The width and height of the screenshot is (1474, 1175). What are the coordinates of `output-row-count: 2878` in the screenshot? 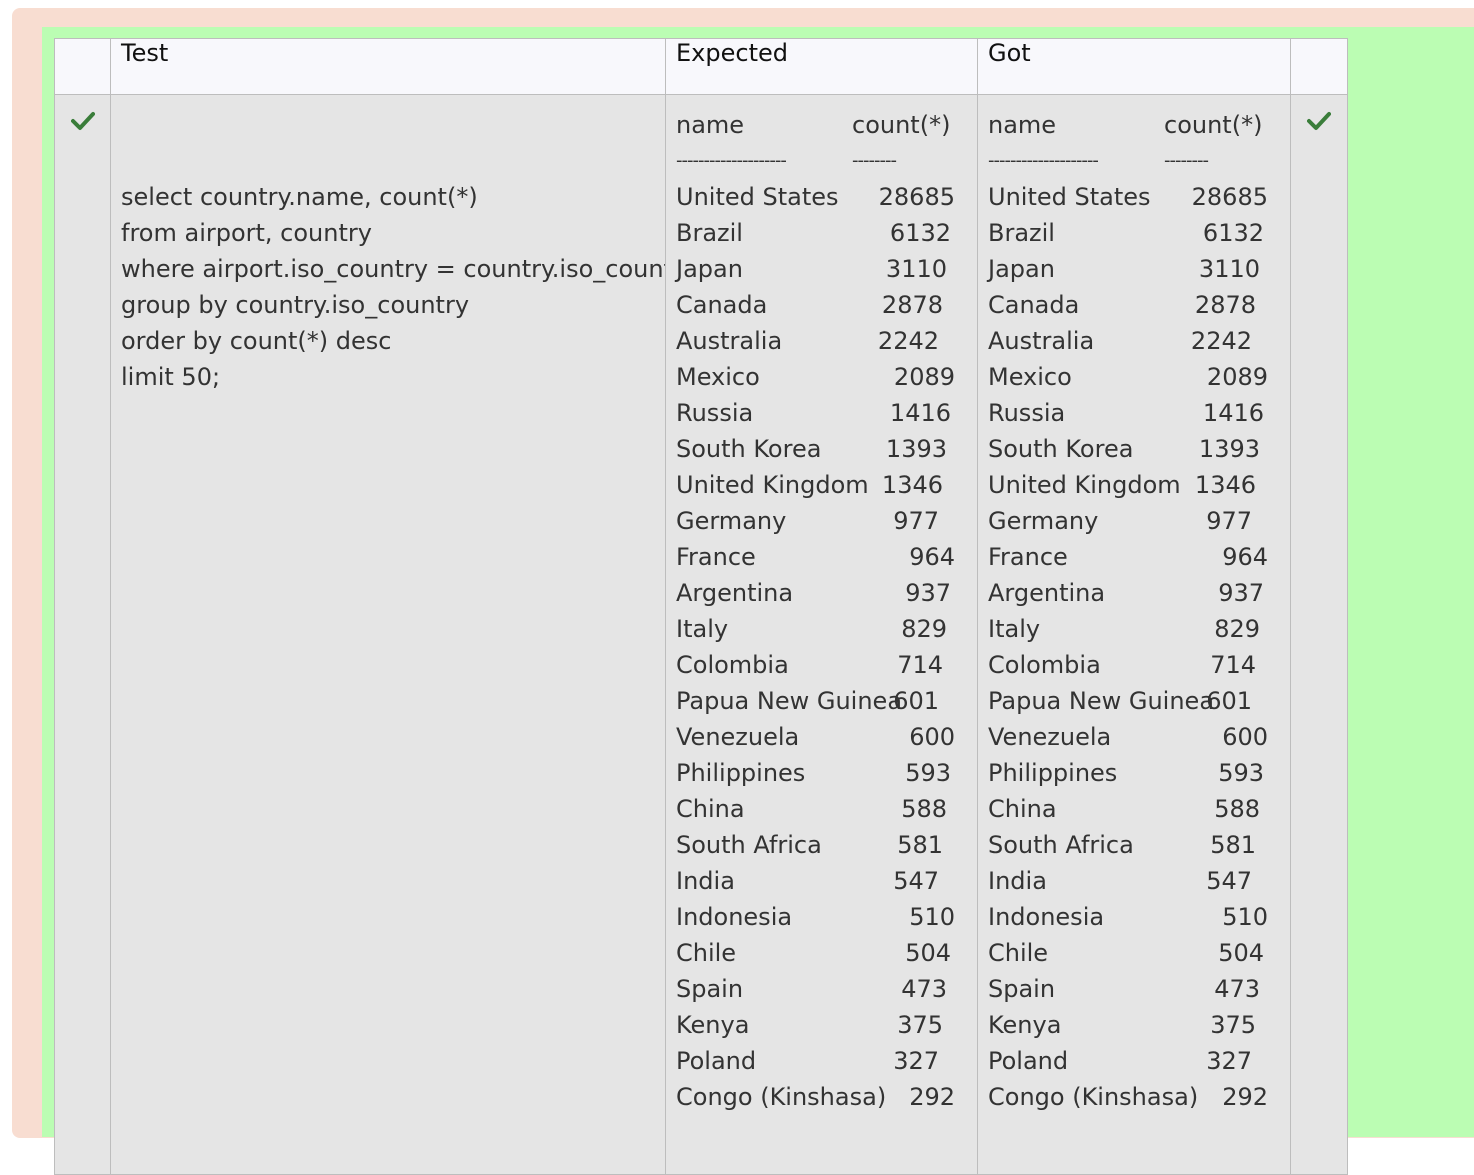 It's located at (1225, 305).